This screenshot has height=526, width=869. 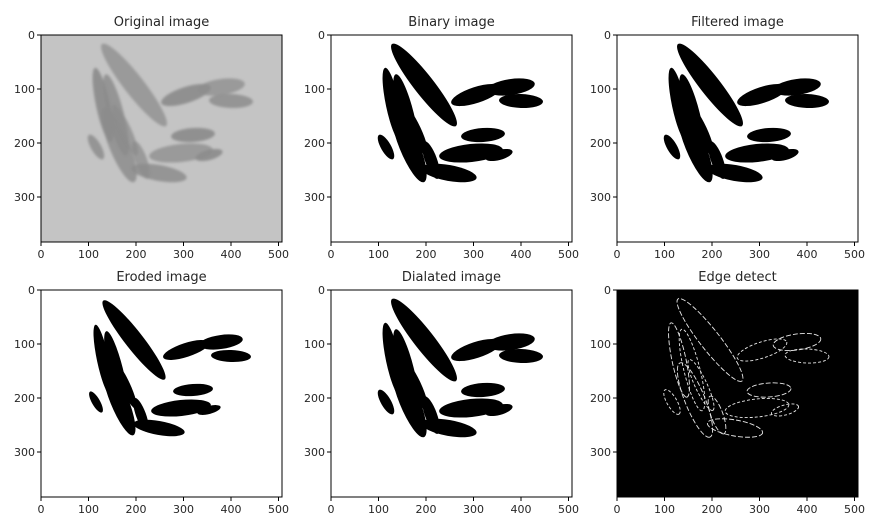 I want to click on image-panel: Dialated image 0 100 200 300 400 500 0 100 200 300, so click(x=441, y=393).